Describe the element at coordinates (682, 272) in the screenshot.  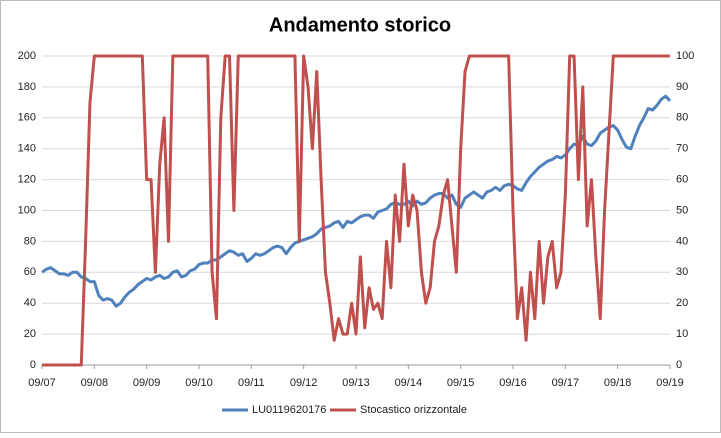
I see `y2-tick-label: 30` at that location.